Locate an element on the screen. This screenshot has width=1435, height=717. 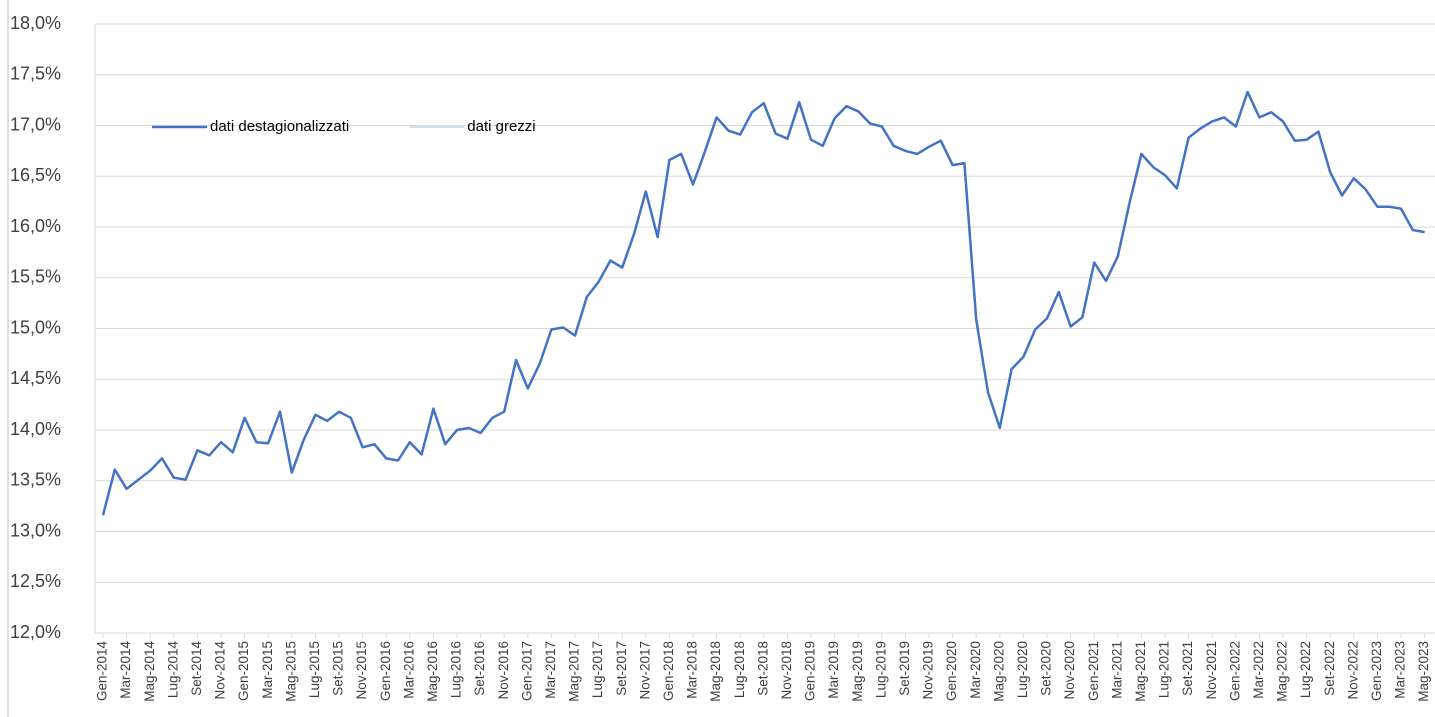
x-tick-label: Mag-2020 is located at coordinates (998, 671).